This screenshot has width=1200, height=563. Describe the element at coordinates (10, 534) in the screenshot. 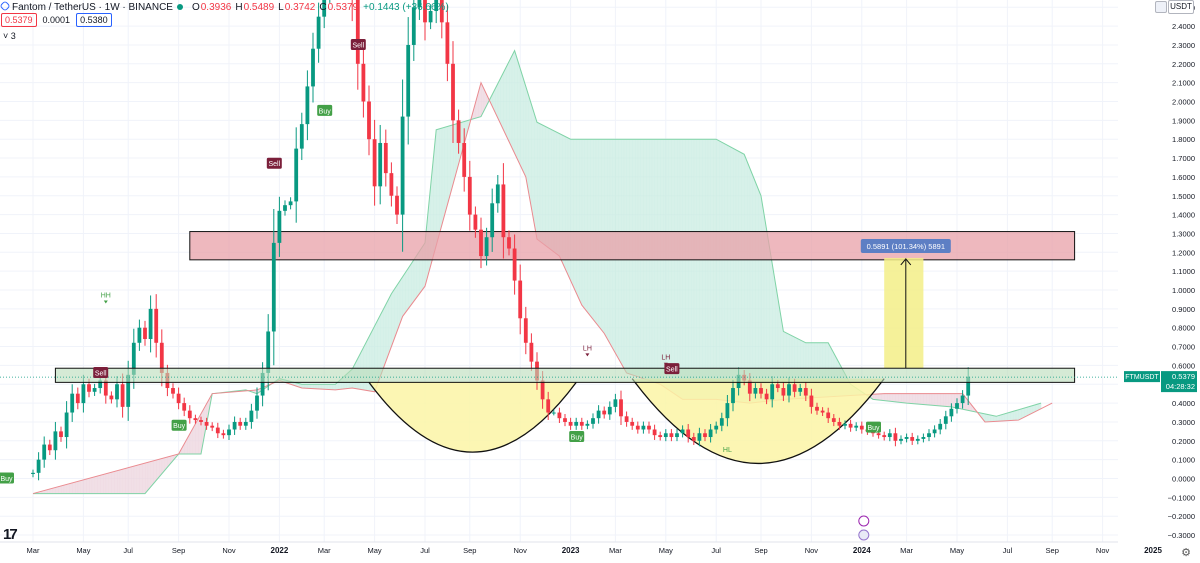

I see `tradingview-logo-icon: 17` at that location.